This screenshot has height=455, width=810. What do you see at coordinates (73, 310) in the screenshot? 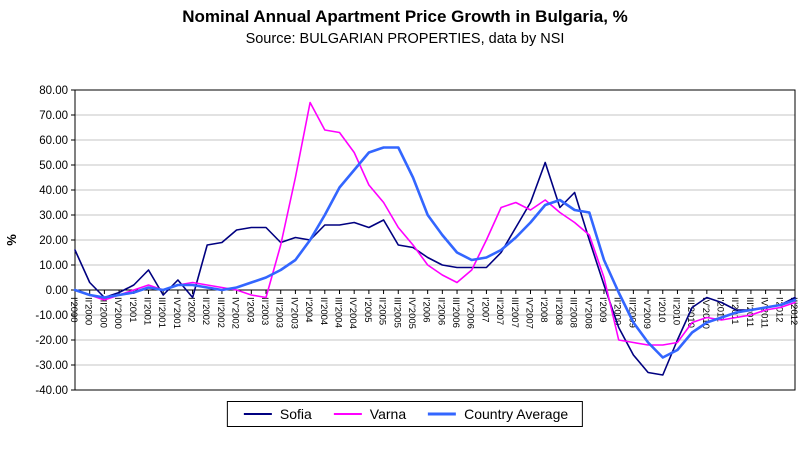
I see `x-tick-label: I'2000` at bounding box center [73, 310].